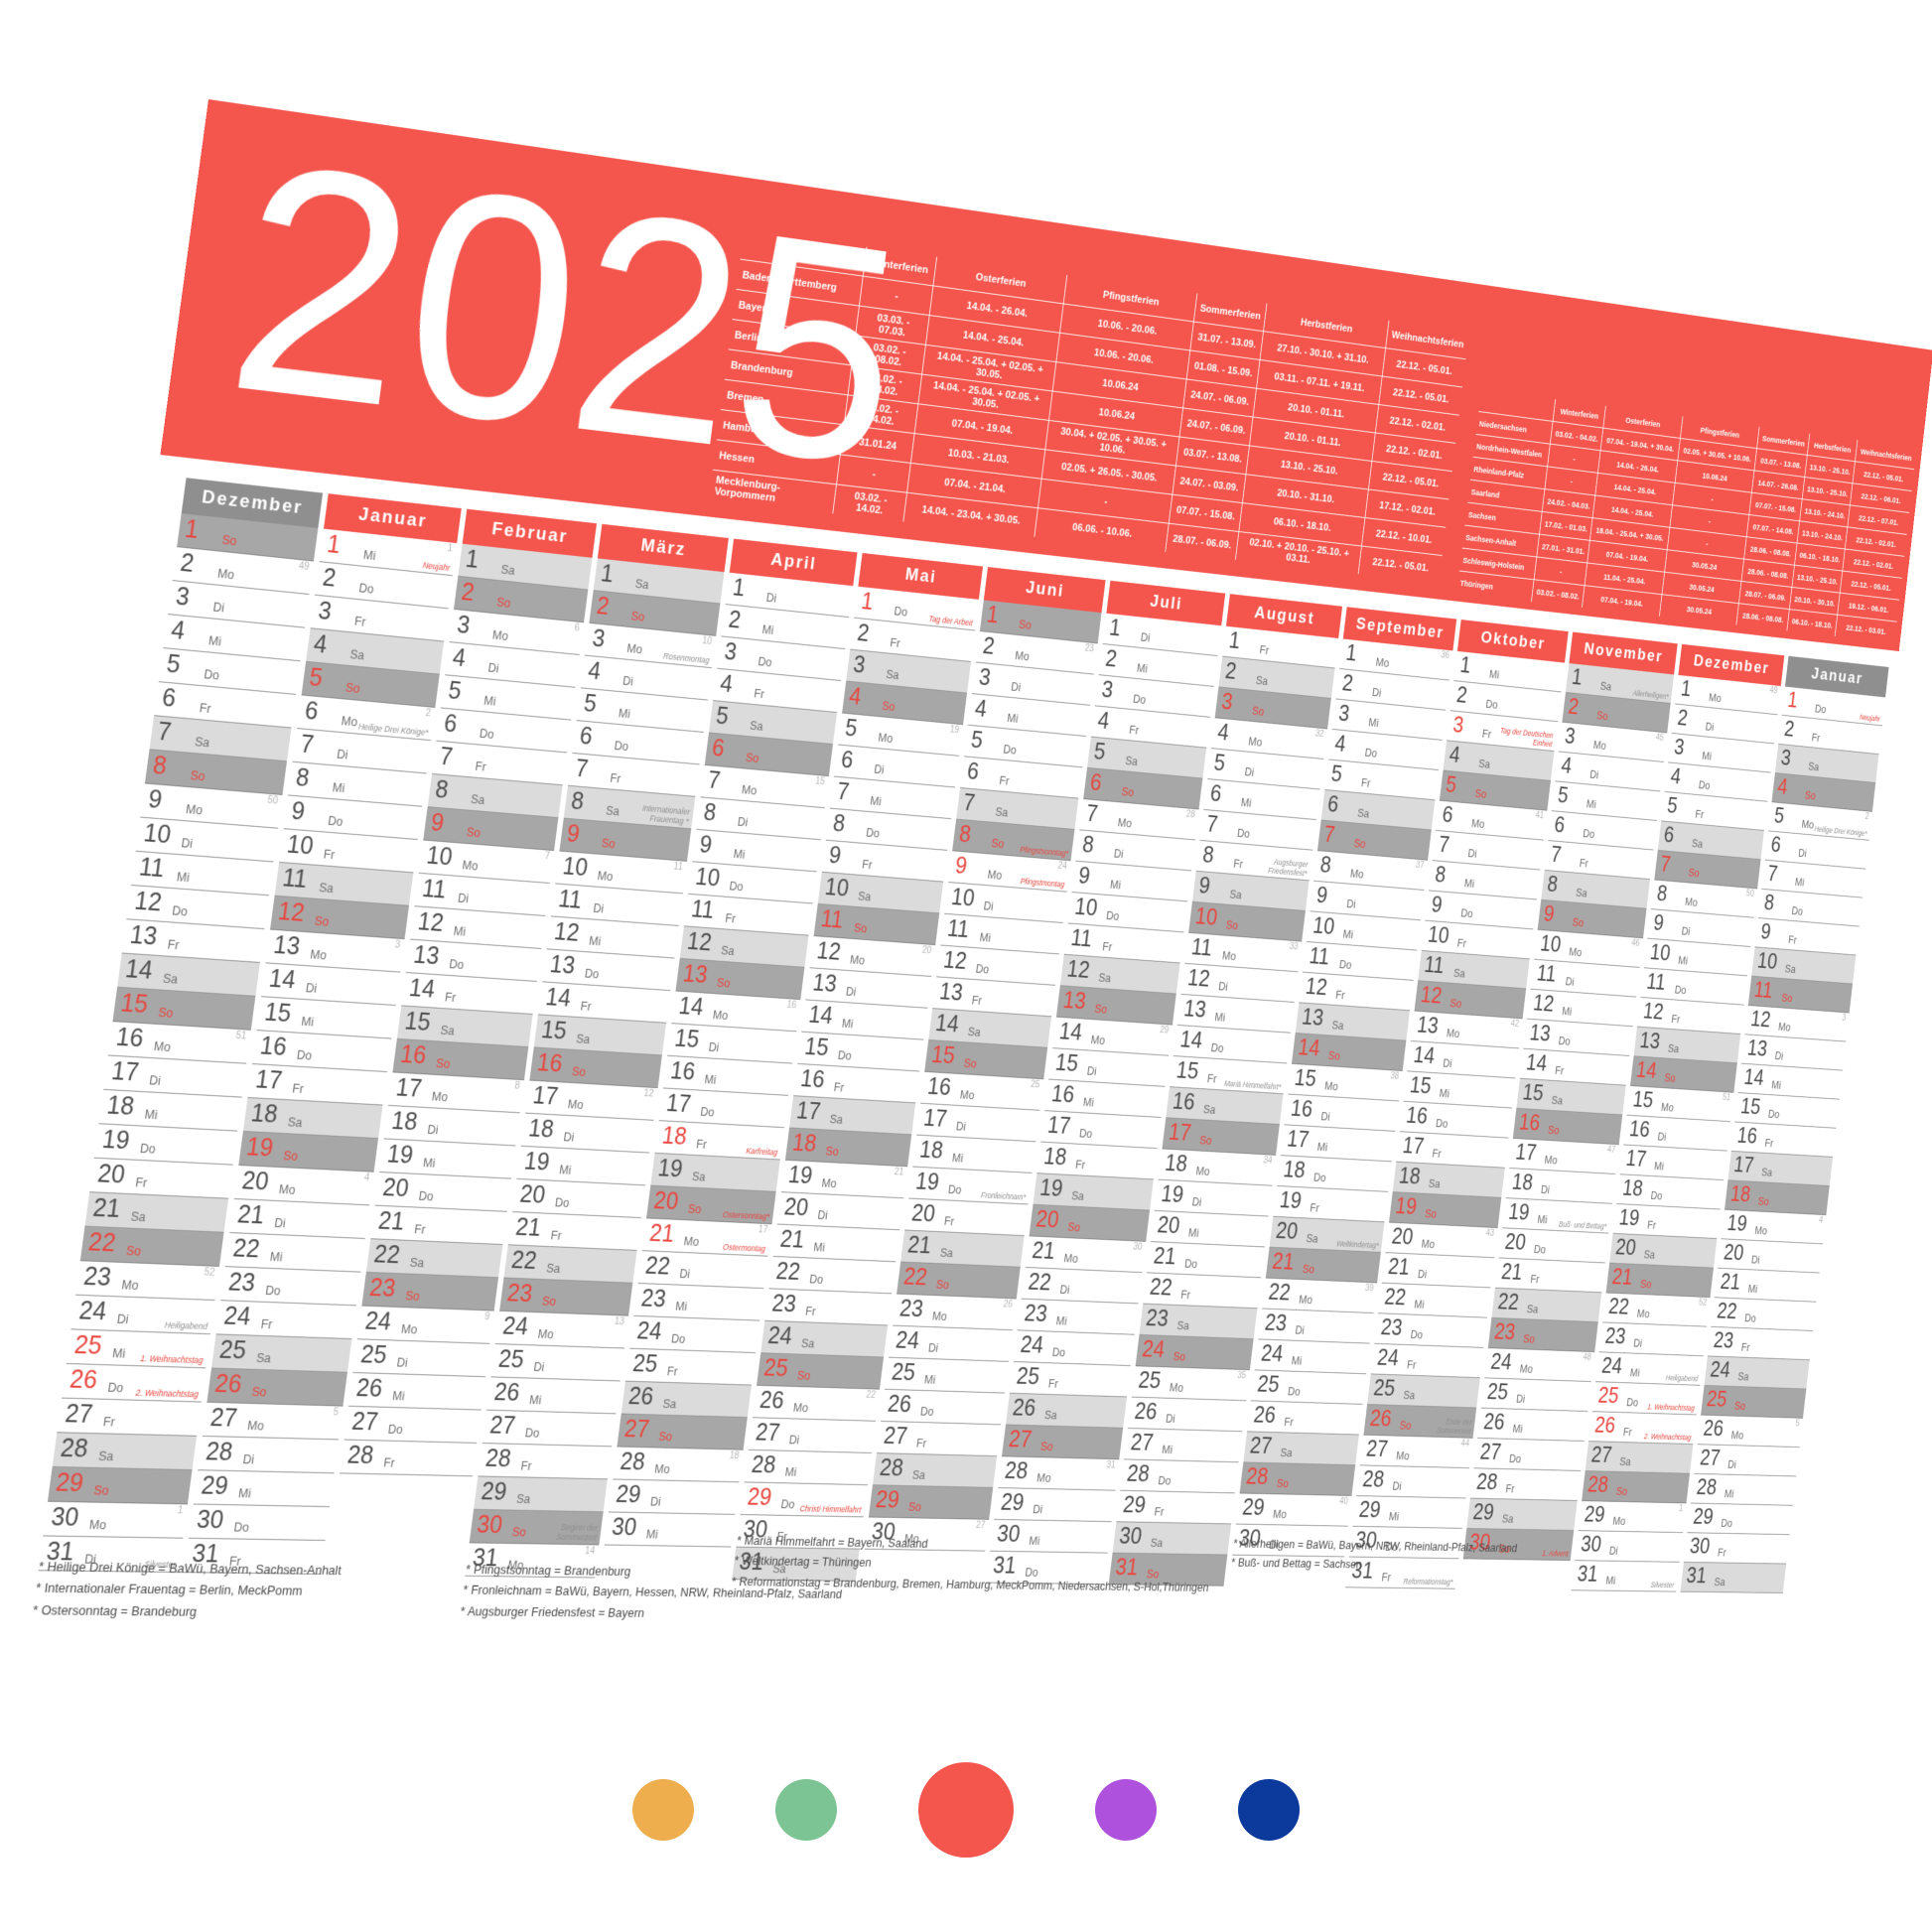 Image resolution: width=1932 pixels, height=1932 pixels. I want to click on day-row: 25 Di, so click(1536, 1395).